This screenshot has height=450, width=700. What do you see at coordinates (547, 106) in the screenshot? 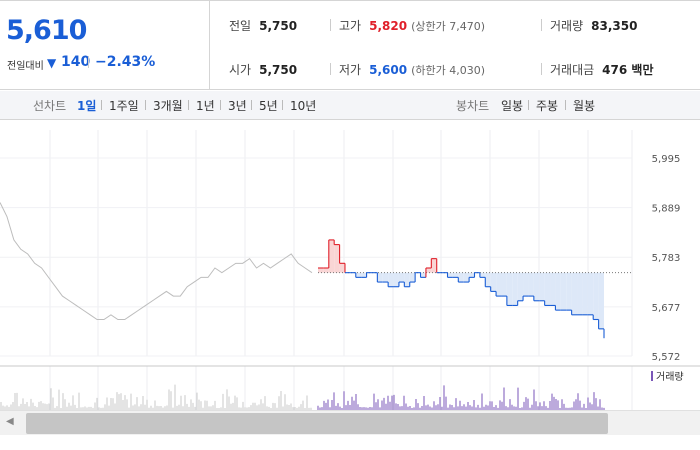
I see `tab-weekly-candle: 주봉` at bounding box center [547, 106].